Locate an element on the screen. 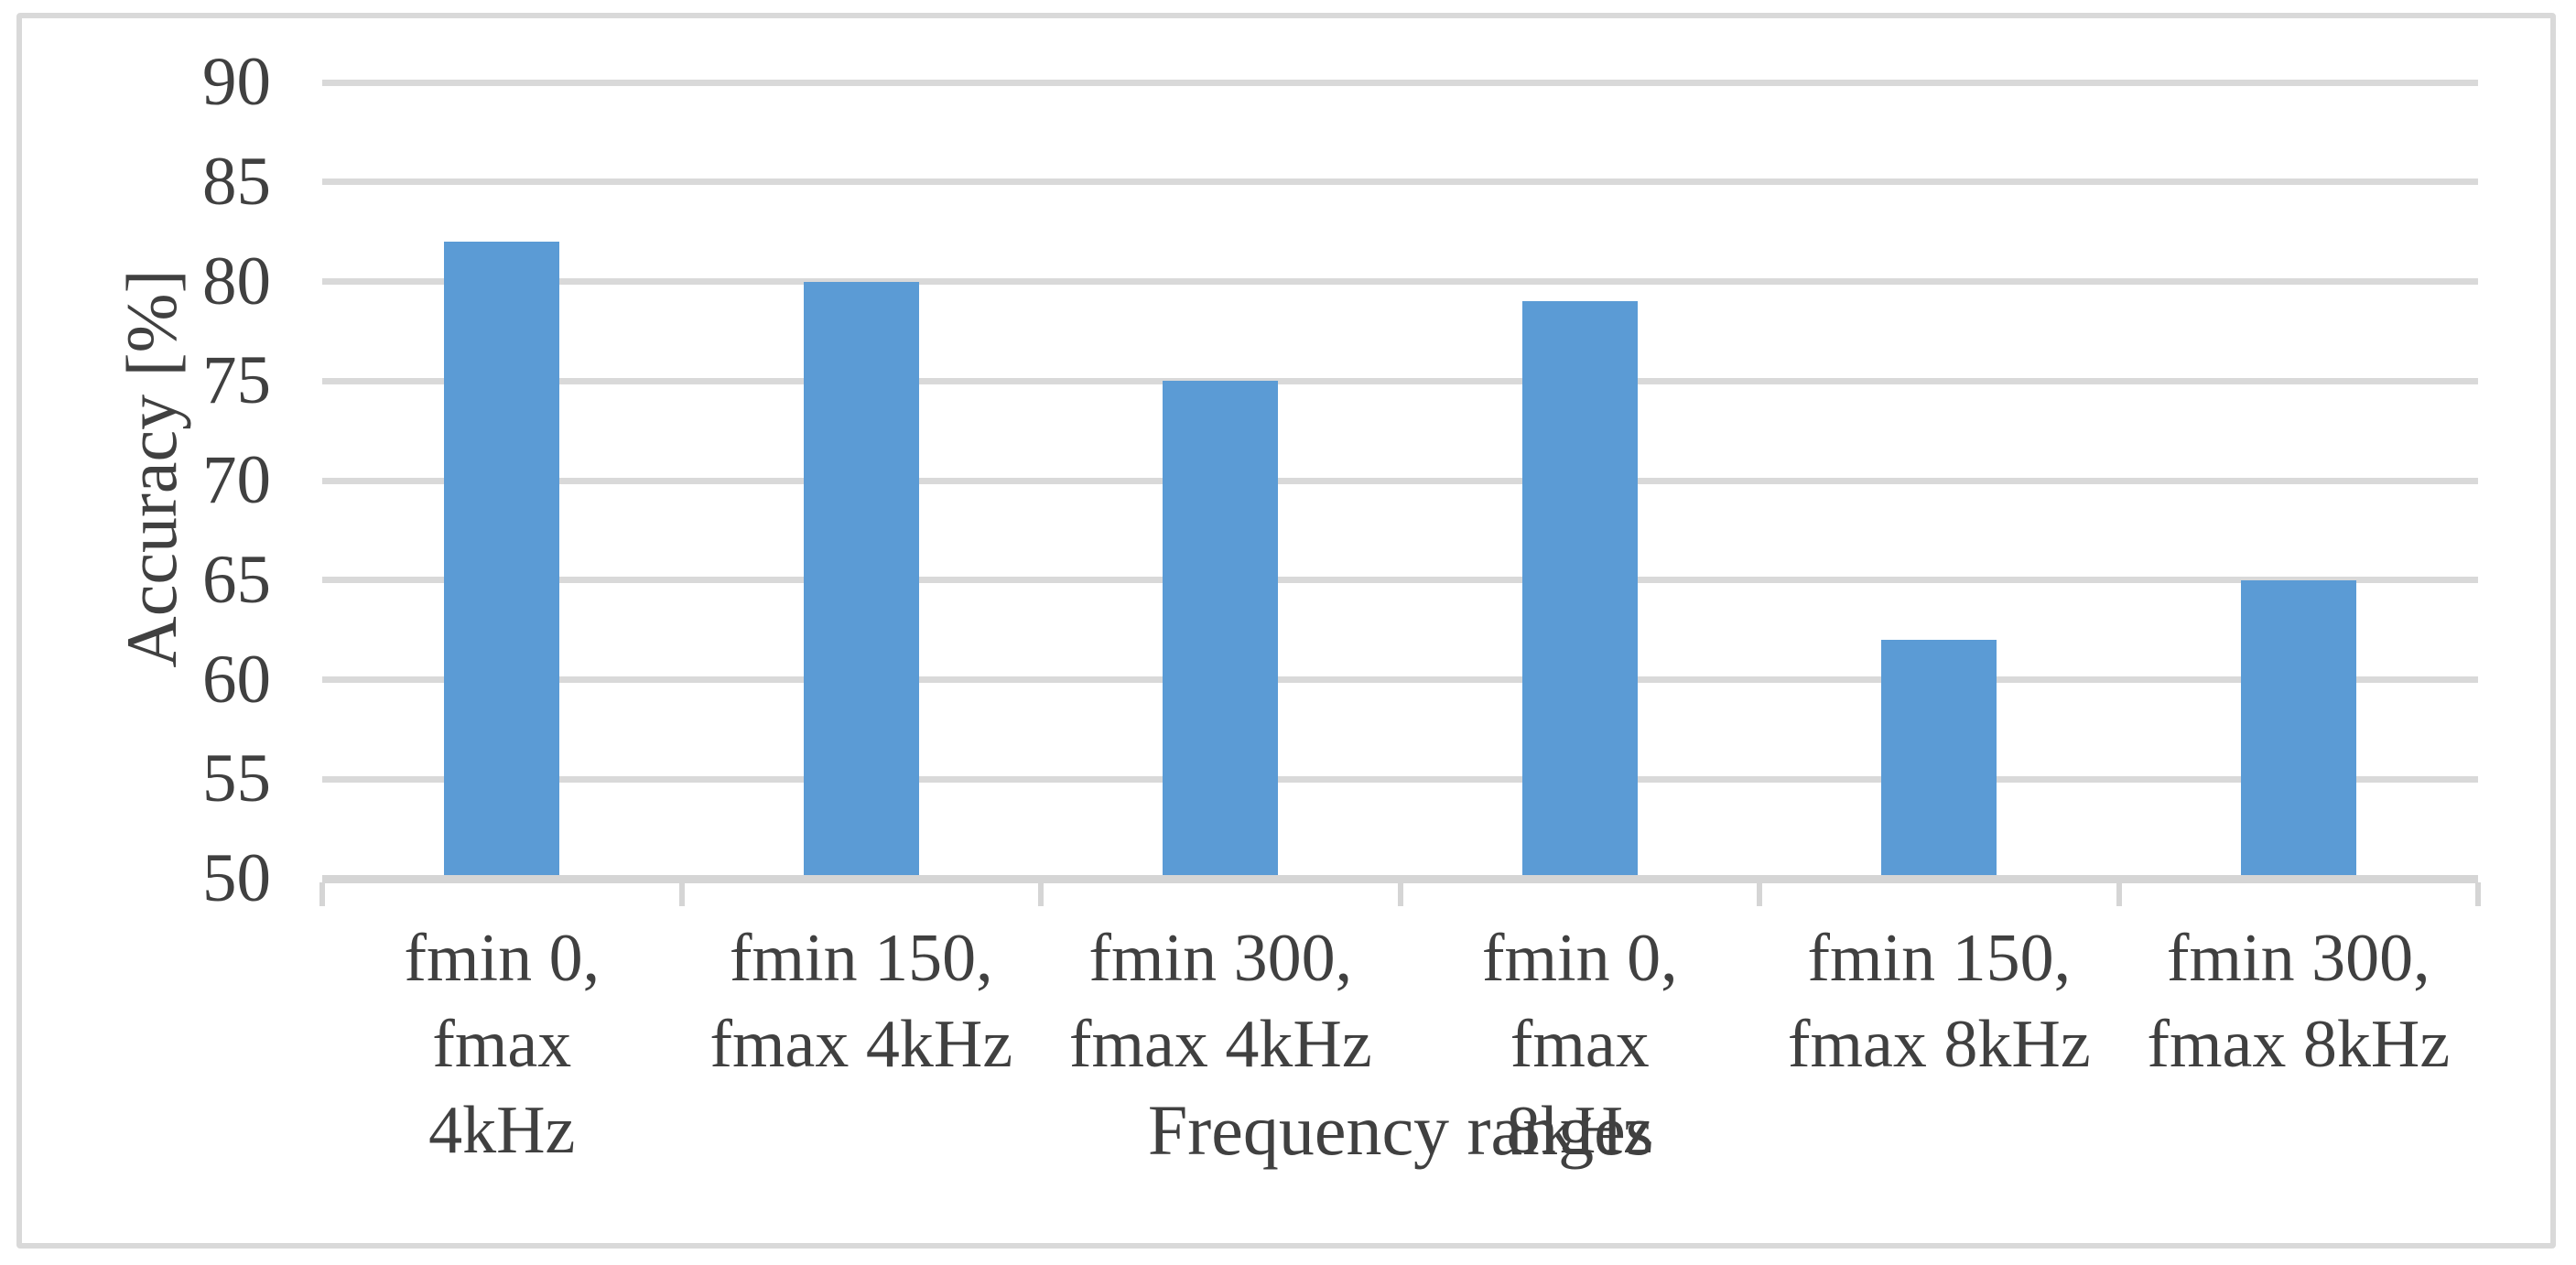  x-tick-label: fmin 150, fmax 8kHz is located at coordinates (1939, 1001).